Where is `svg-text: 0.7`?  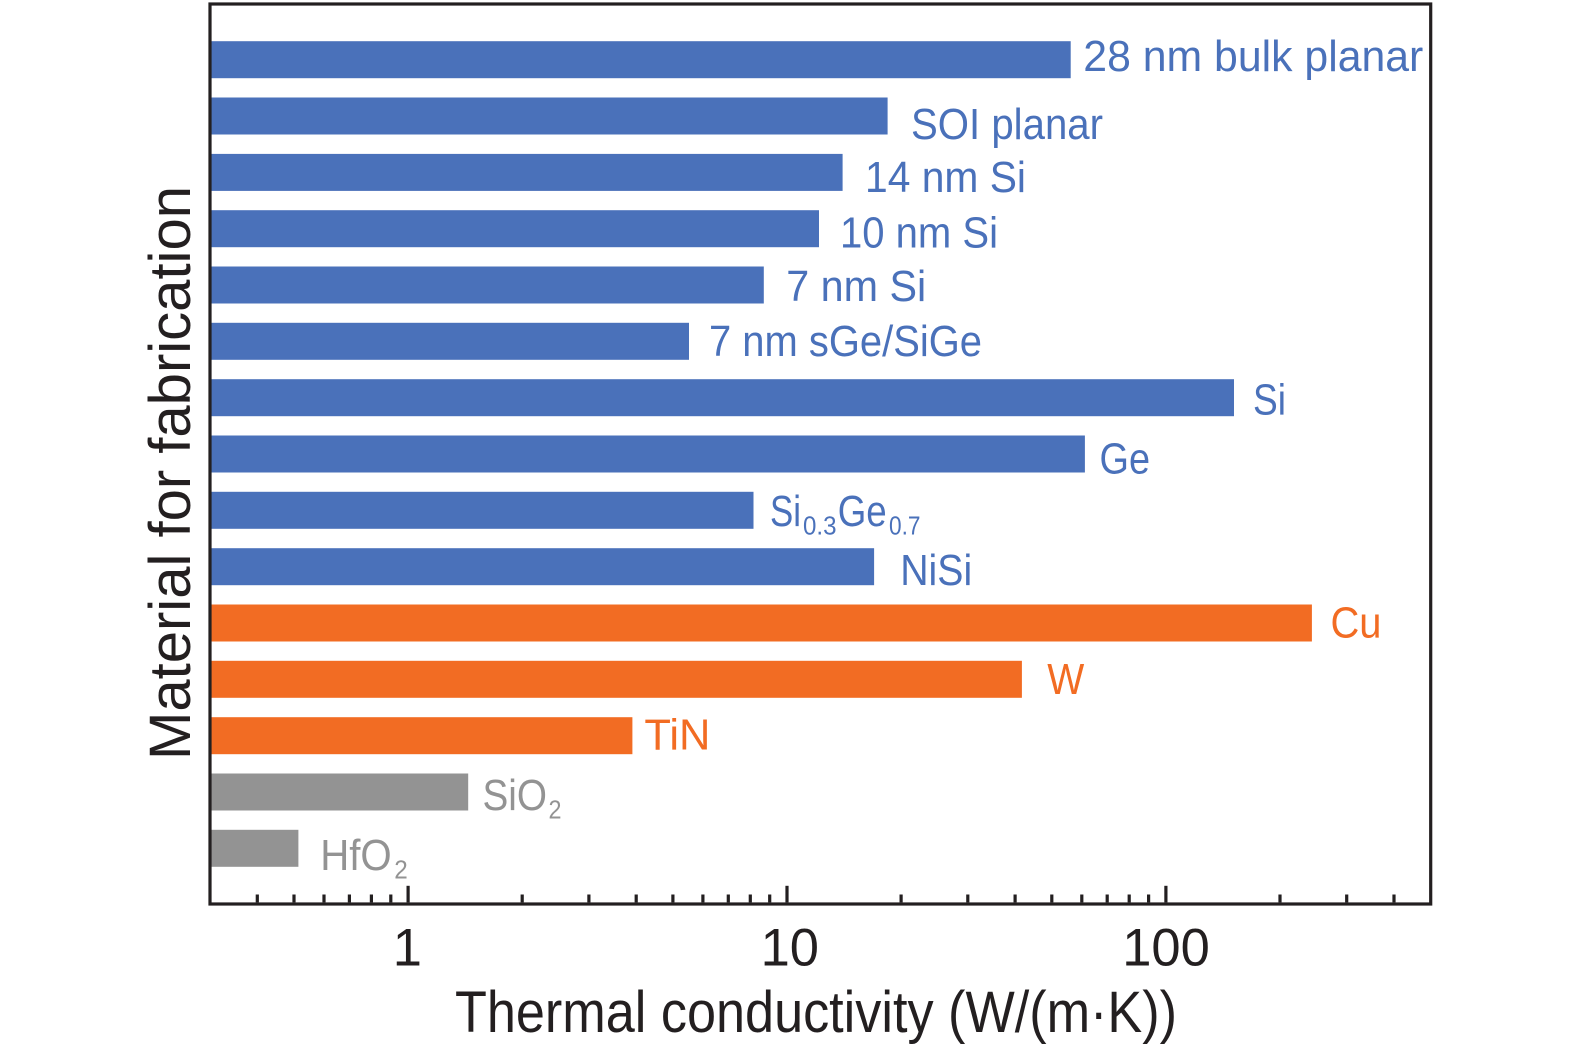
svg-text: 0.7 is located at coordinates (905, 525).